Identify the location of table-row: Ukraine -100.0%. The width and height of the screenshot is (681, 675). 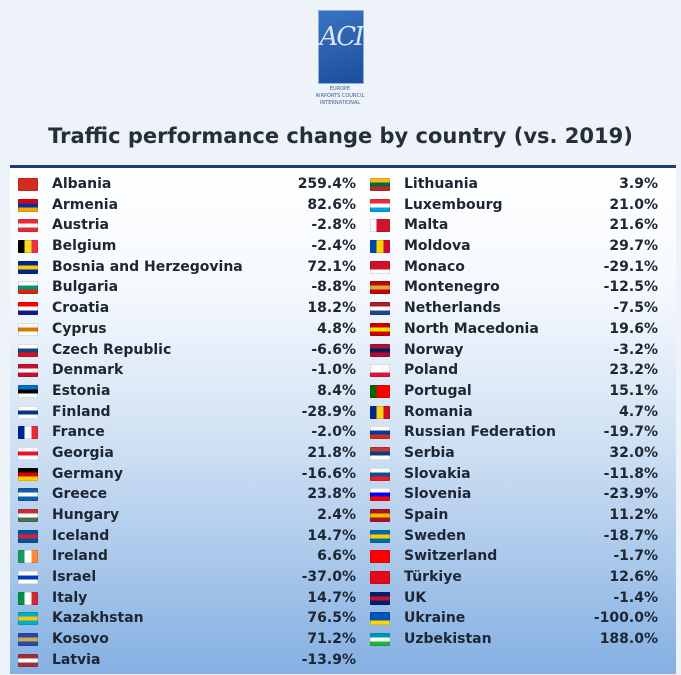
(520, 618).